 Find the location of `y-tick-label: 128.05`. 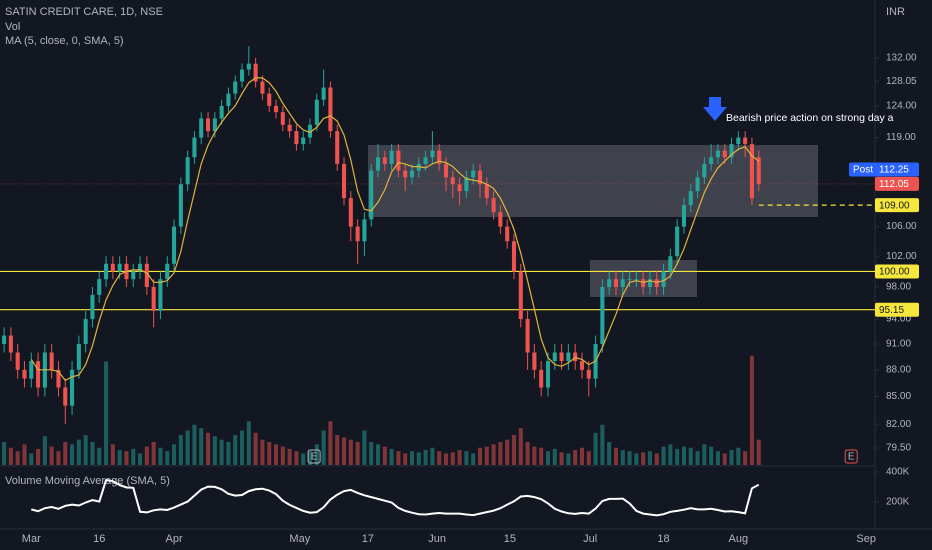

y-tick-label: 128.05 is located at coordinates (901, 81).